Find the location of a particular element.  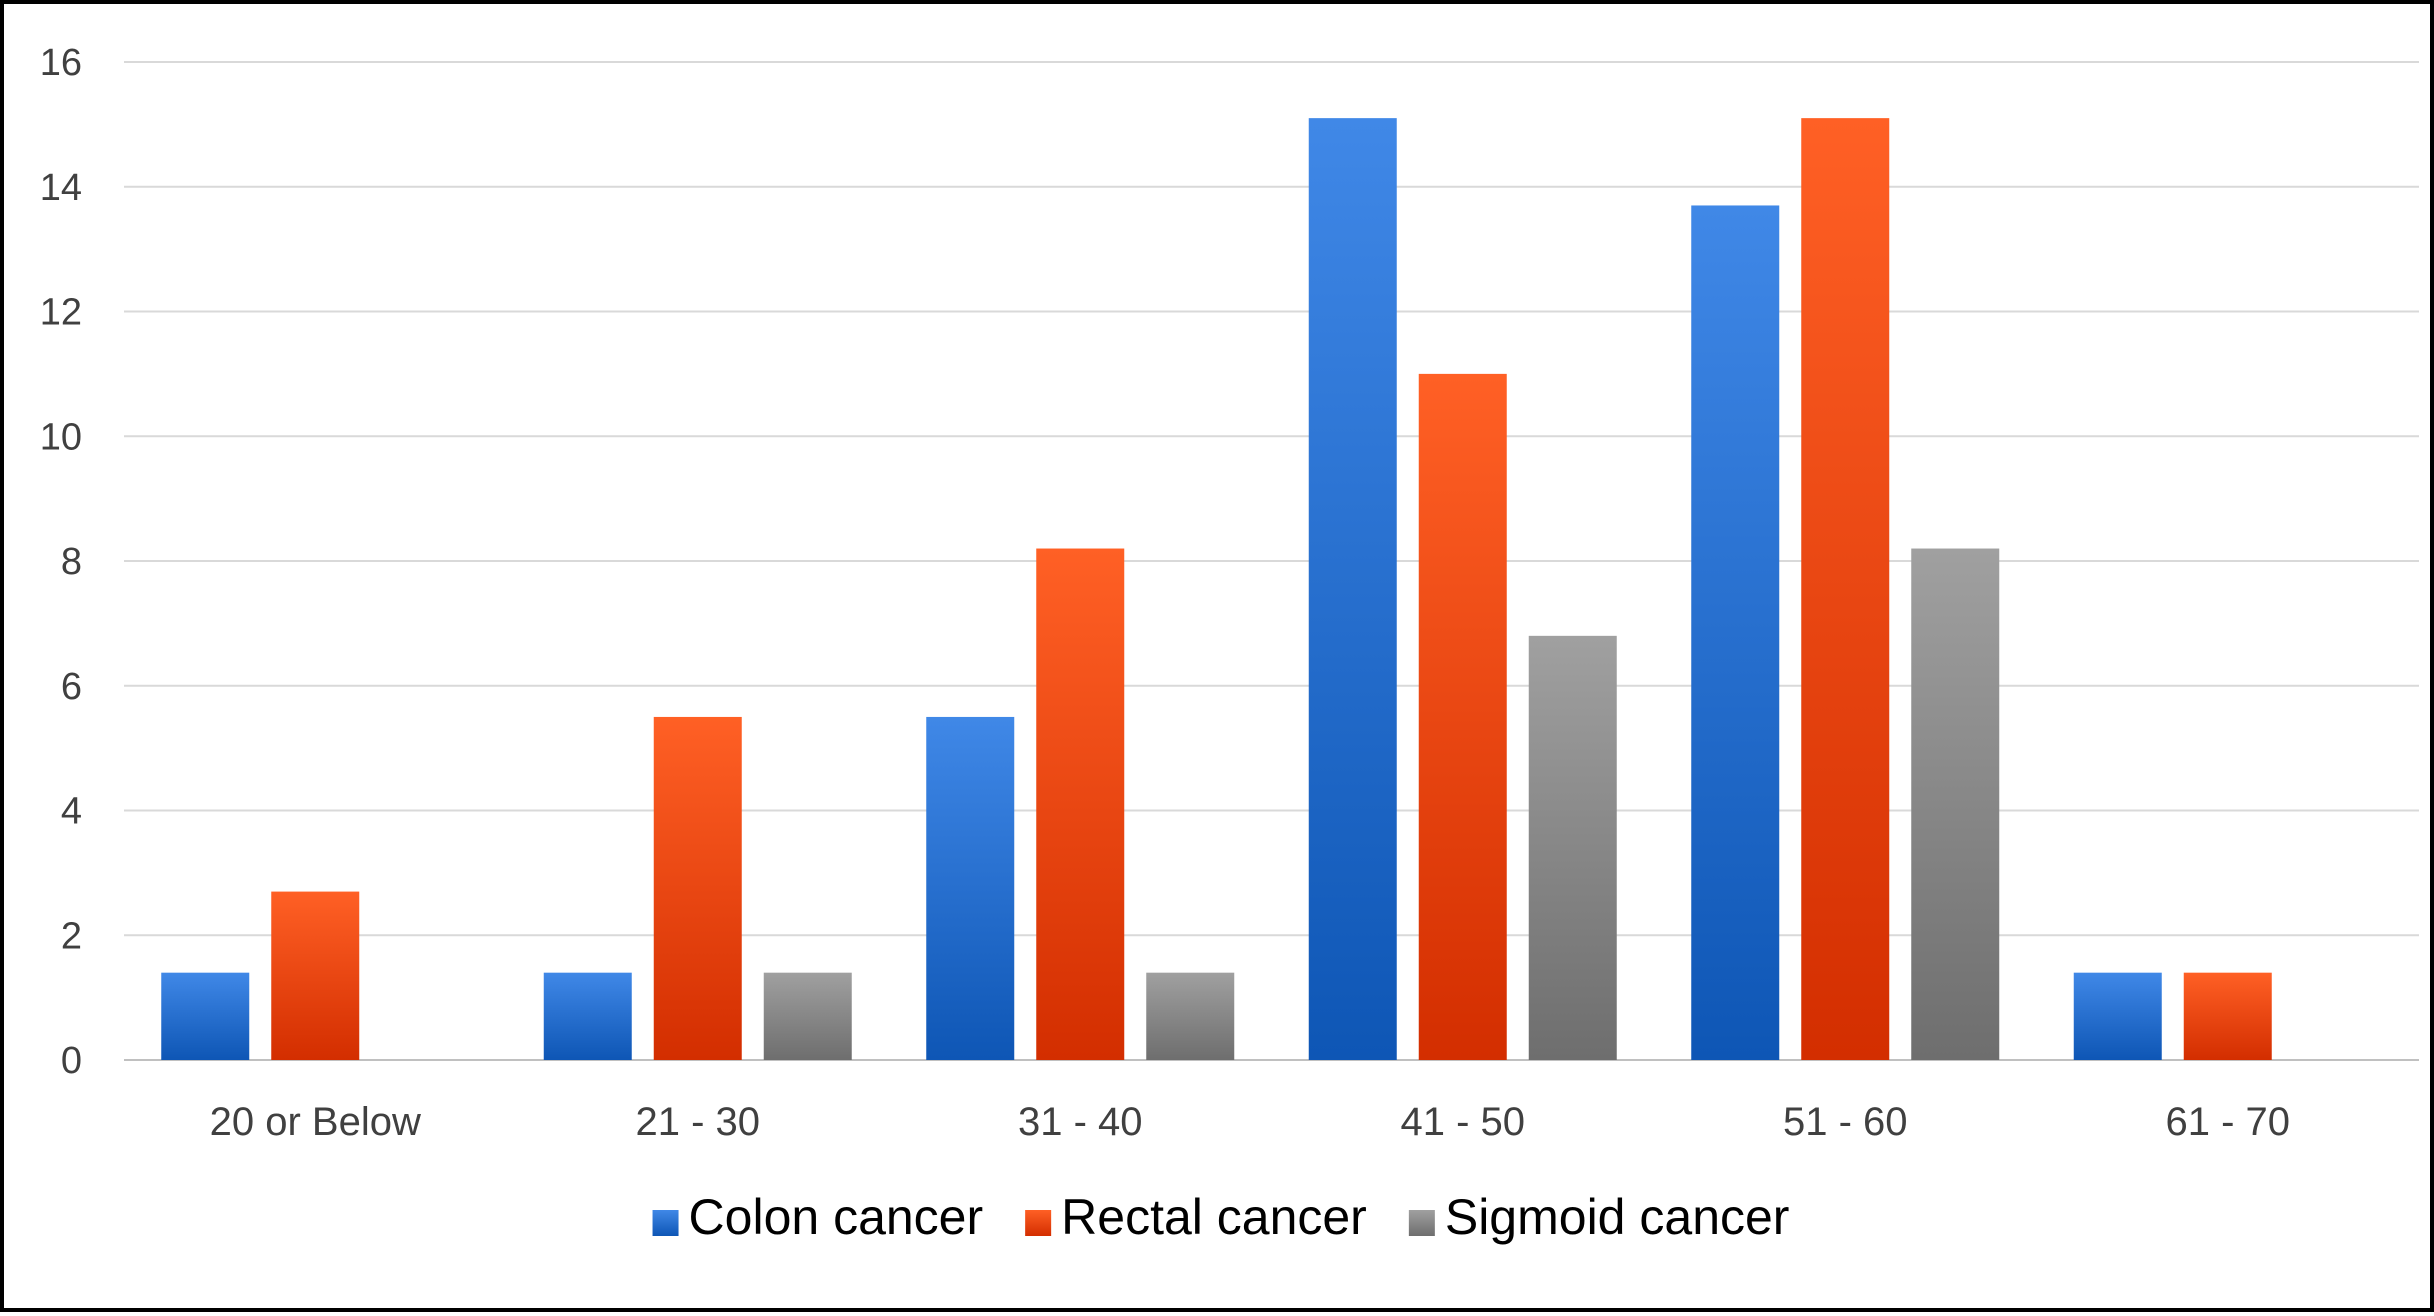

legend-item-colon-cancer: Colon cancer is located at coordinates (818, 1217).